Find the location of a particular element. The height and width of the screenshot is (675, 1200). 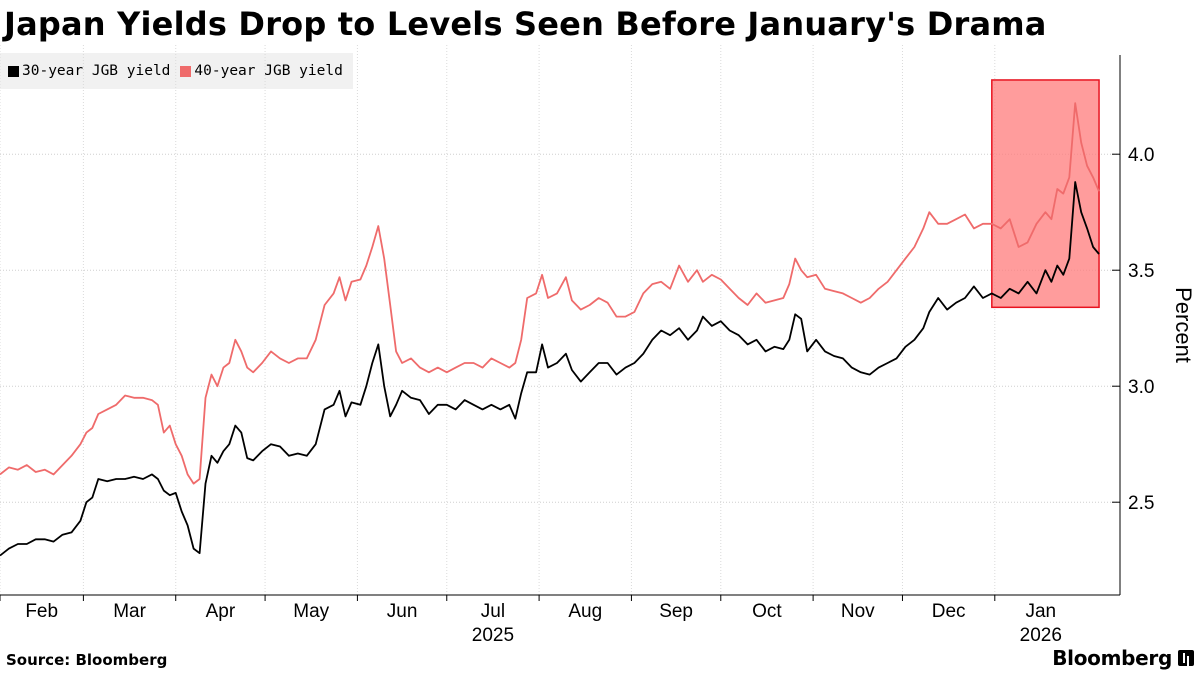

source-label: Source: is located at coordinates (38, 660).